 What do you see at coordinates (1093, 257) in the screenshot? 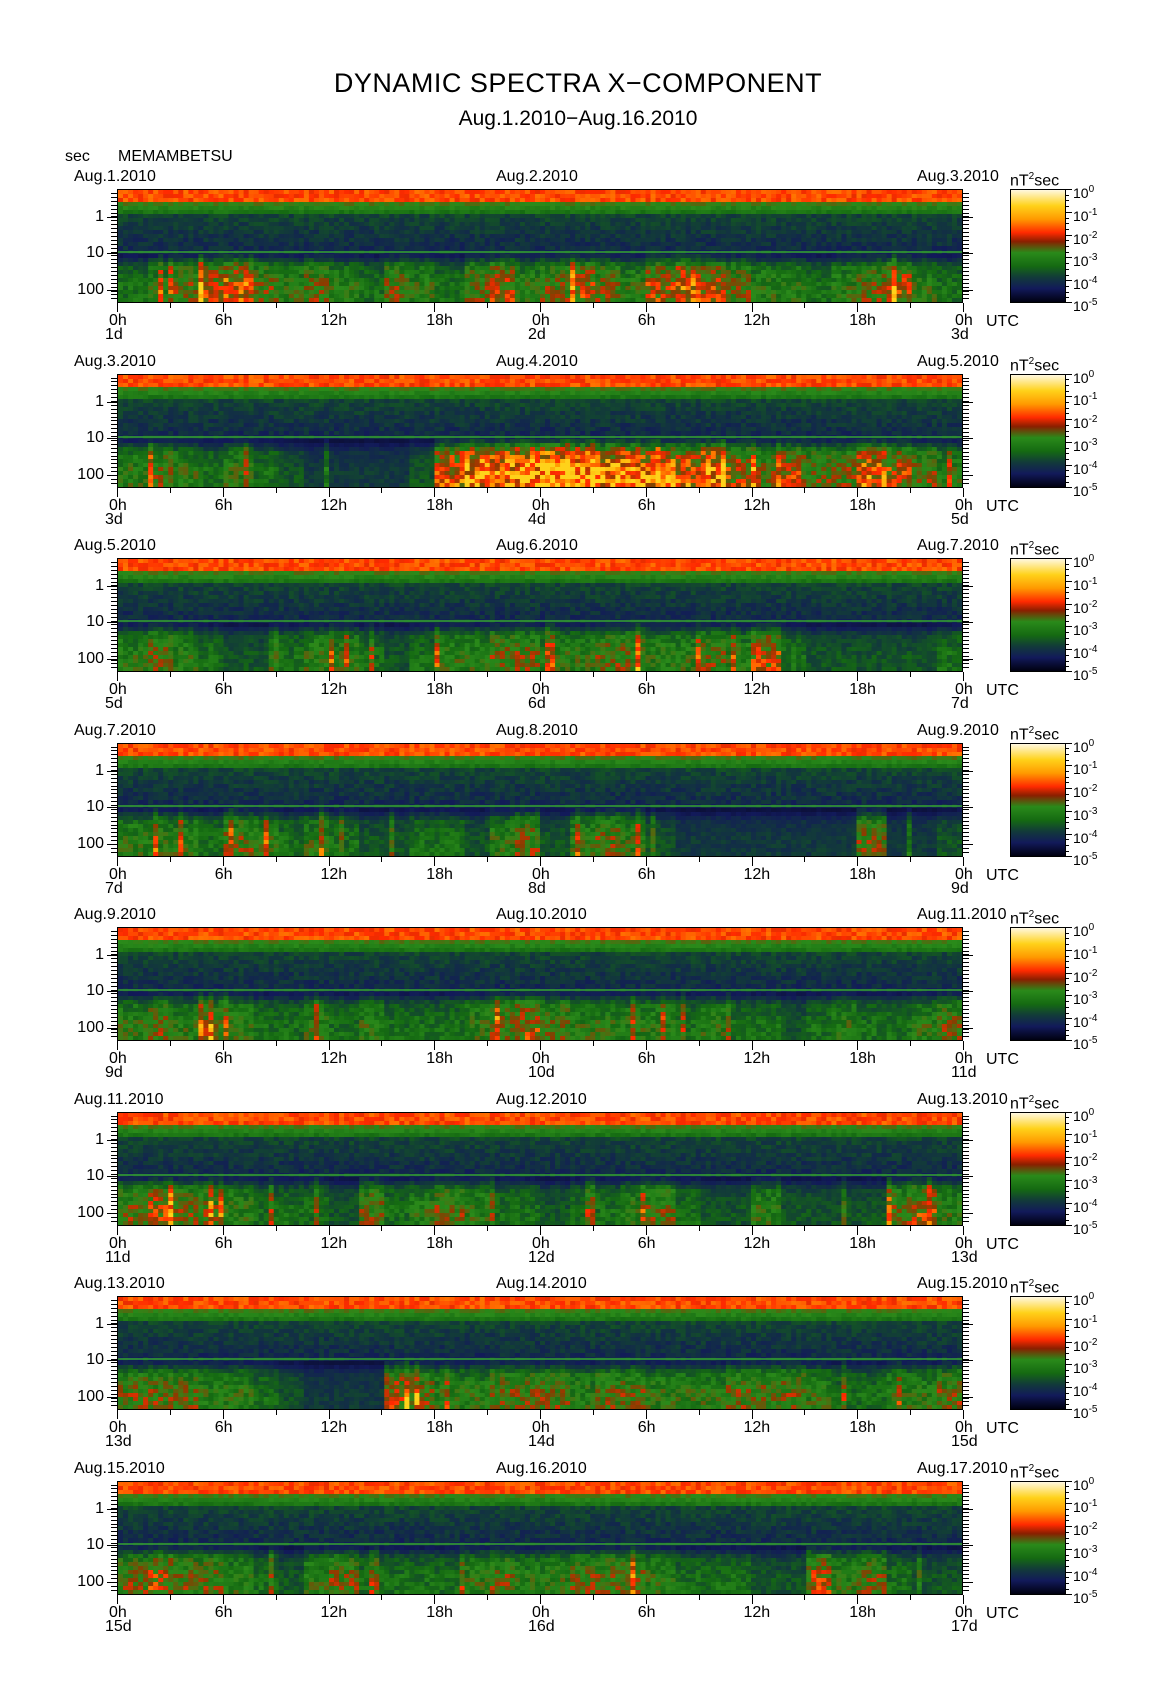
I see `colorbar-label-exponent: -3` at bounding box center [1093, 257].